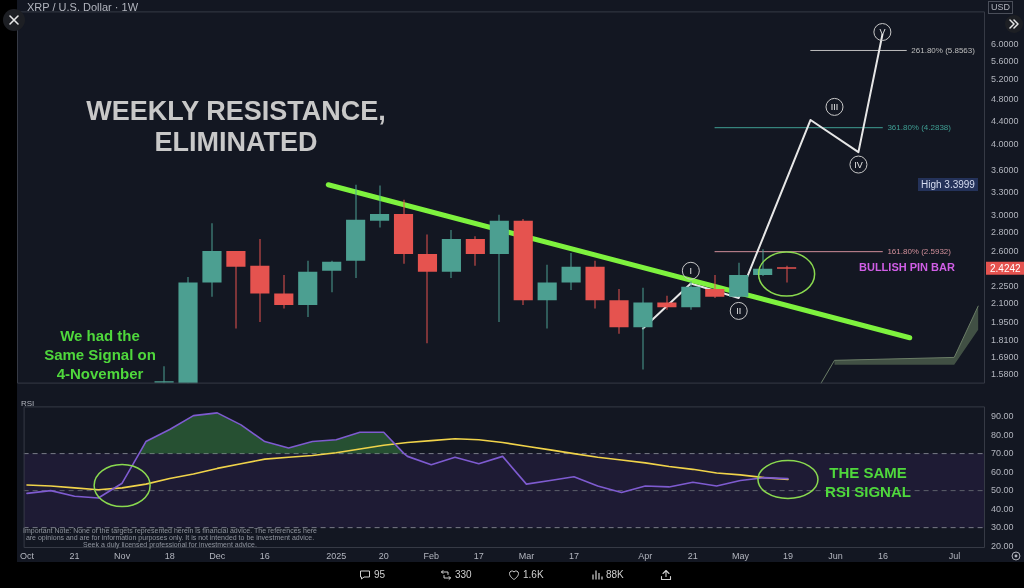 Image resolution: width=1024 pixels, height=588 pixels. What do you see at coordinates (919, 251) in the screenshot?
I see `series-label: 161.80% (2.5932)` at bounding box center [919, 251].